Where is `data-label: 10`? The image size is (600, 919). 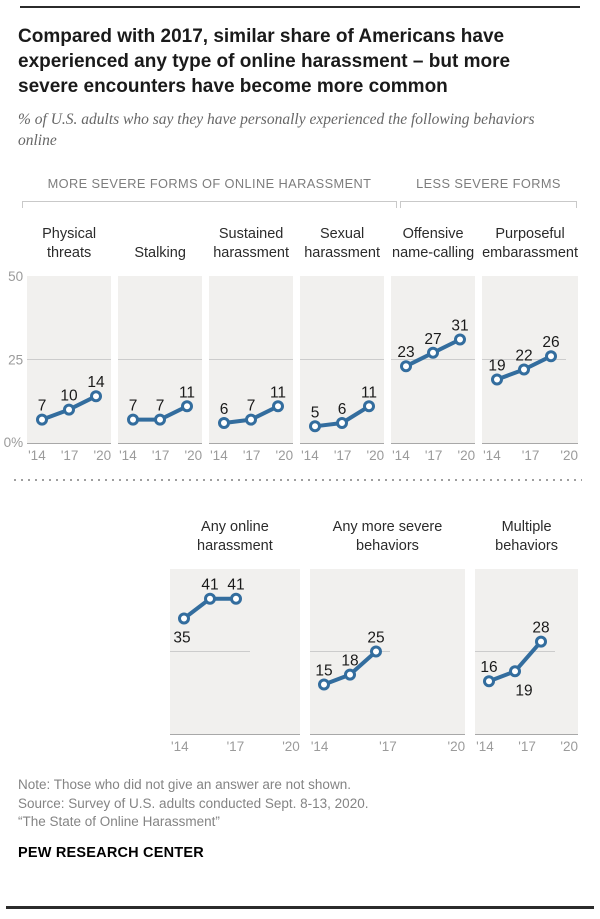 data-label: 10 is located at coordinates (69, 396).